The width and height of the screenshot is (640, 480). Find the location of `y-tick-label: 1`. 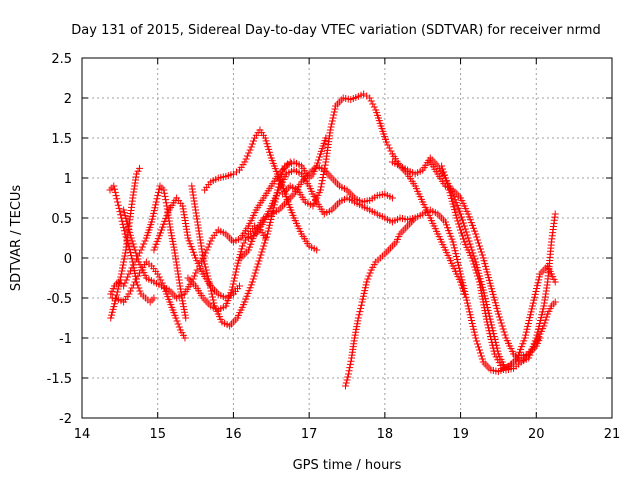

y-tick-label: 1 is located at coordinates (68, 179).